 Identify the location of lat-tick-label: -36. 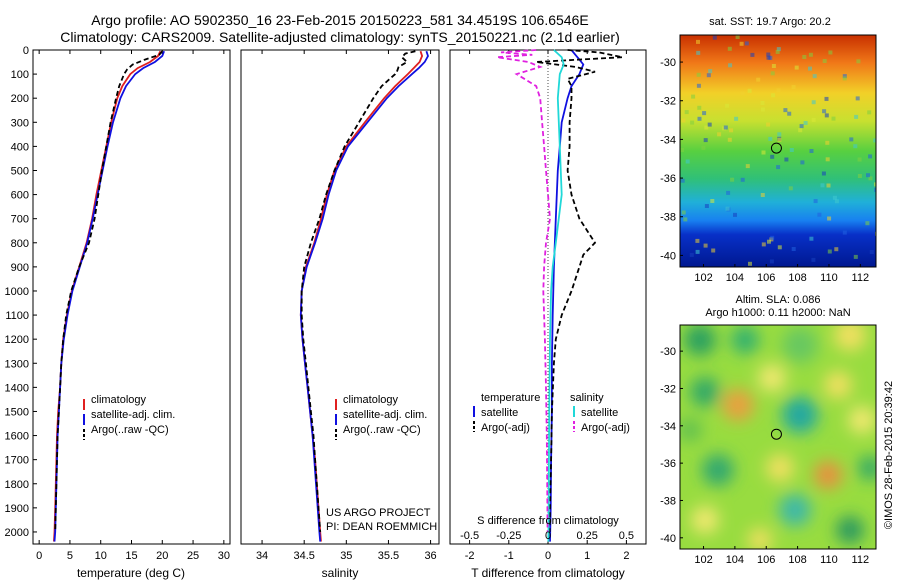
(668, 464).